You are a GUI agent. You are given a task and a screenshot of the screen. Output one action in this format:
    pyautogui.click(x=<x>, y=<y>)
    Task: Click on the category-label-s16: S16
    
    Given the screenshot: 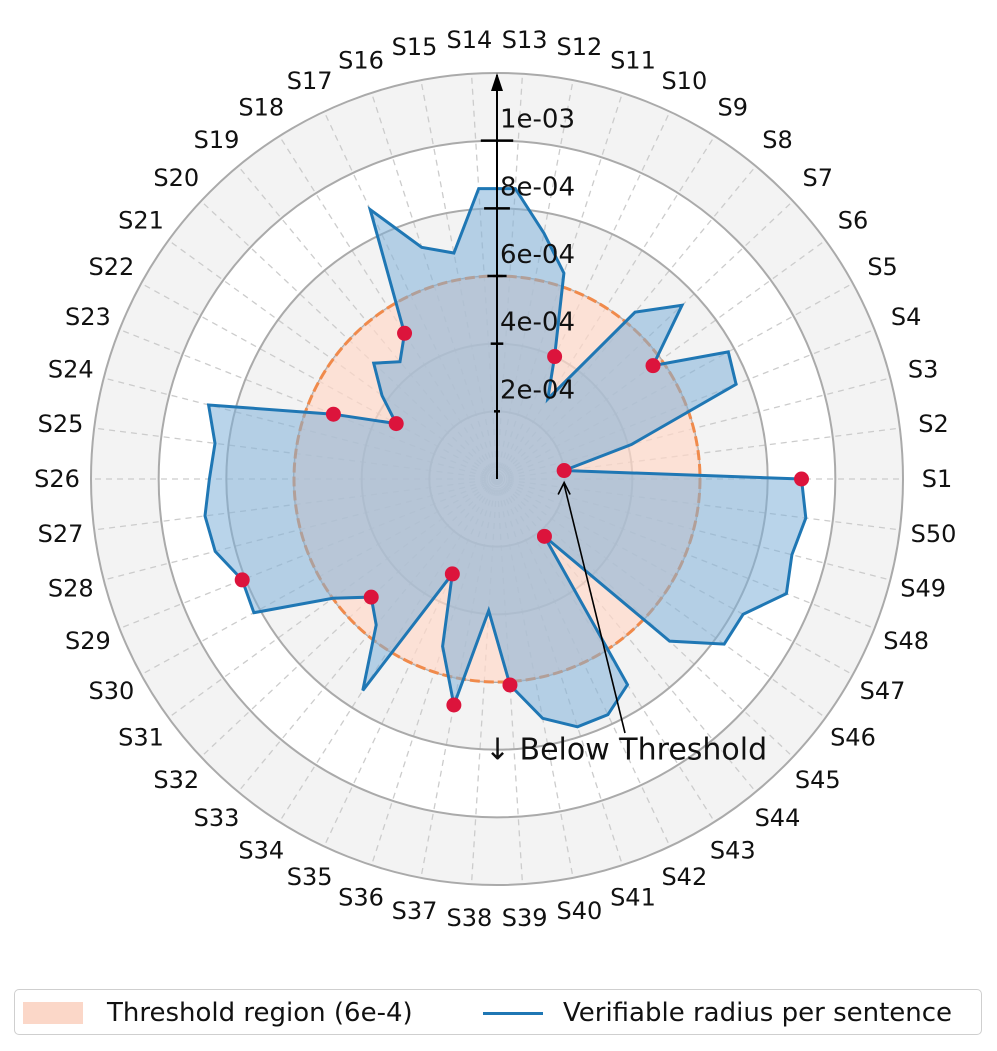 What is the action you would take?
    pyautogui.click(x=361, y=61)
    